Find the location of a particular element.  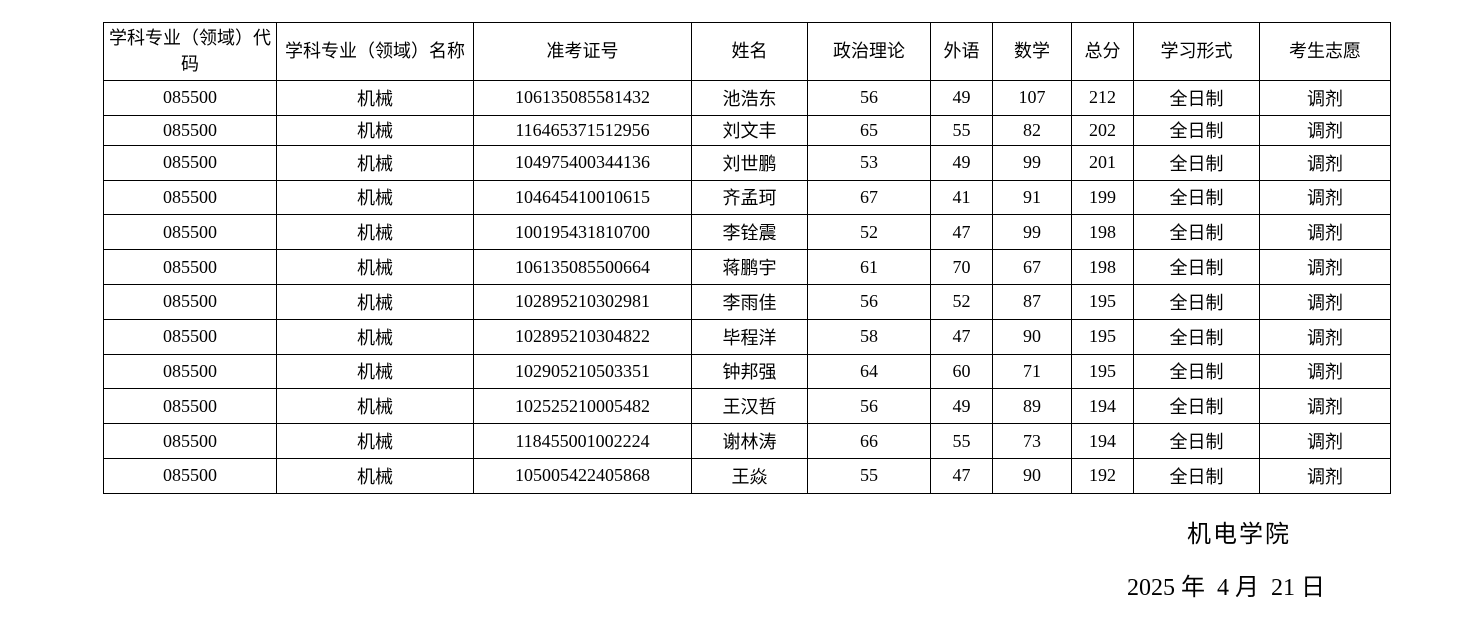

header-study-mode: 学习形式 is located at coordinates (1196, 51).